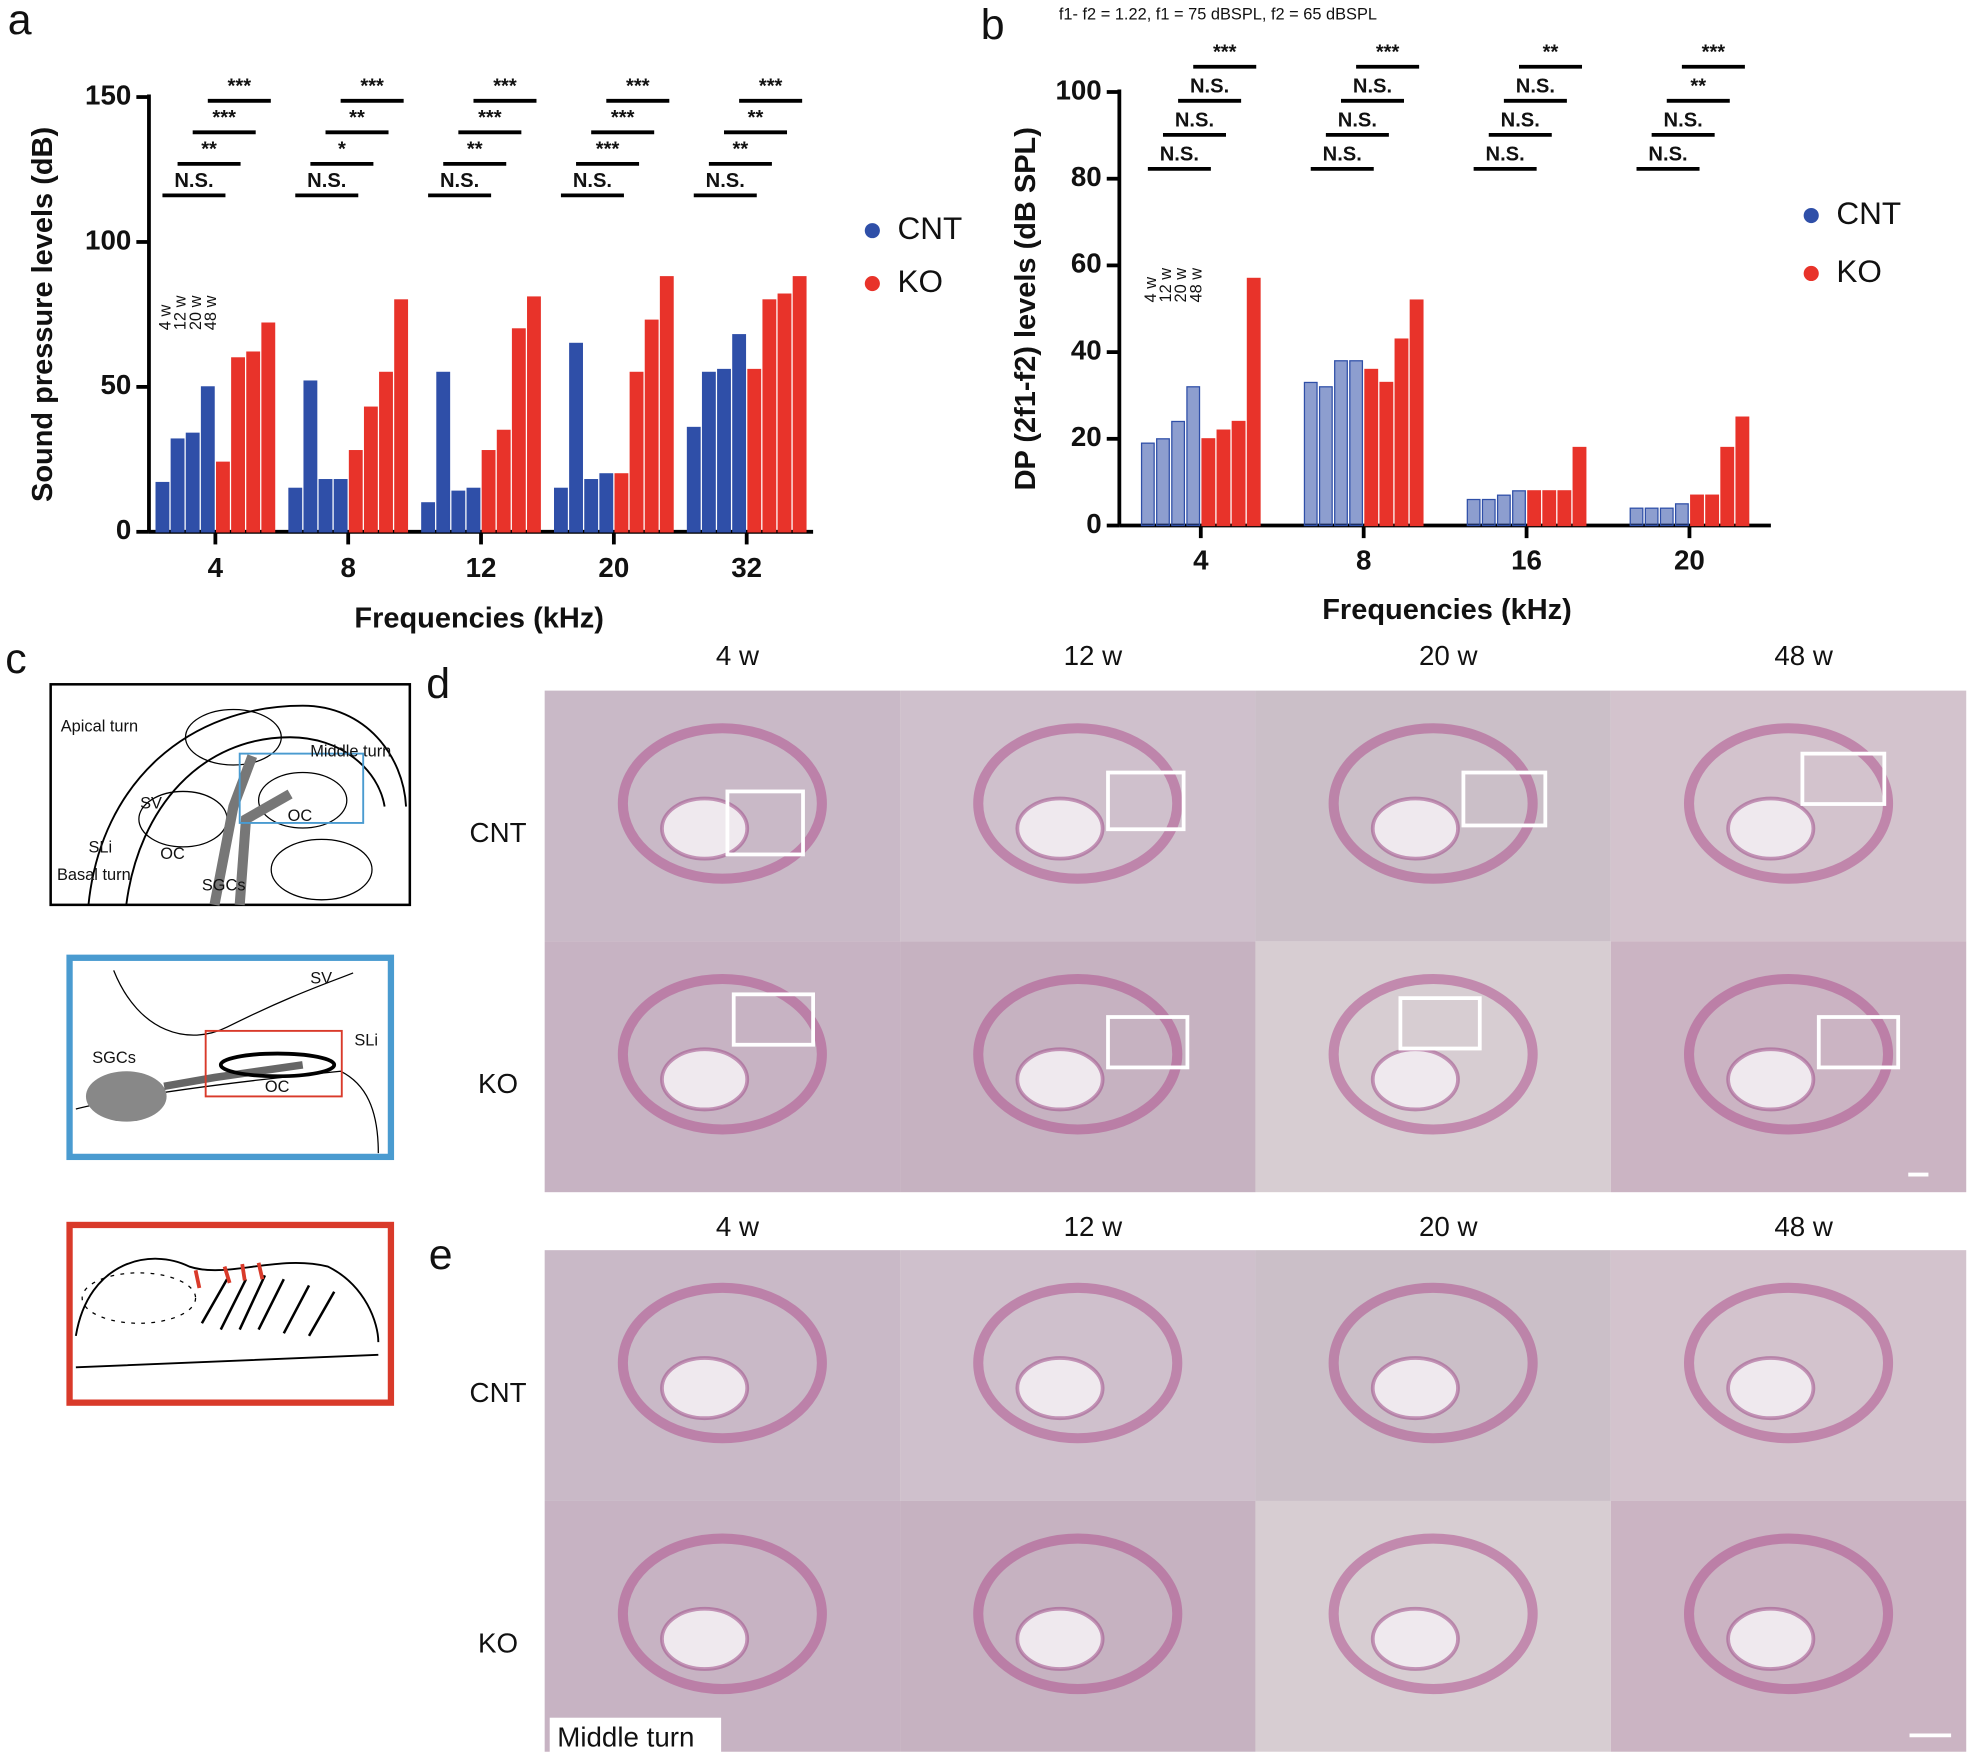  Describe the element at coordinates (1166, 285) in the screenshot. I see `group-label: 12 w` at that location.